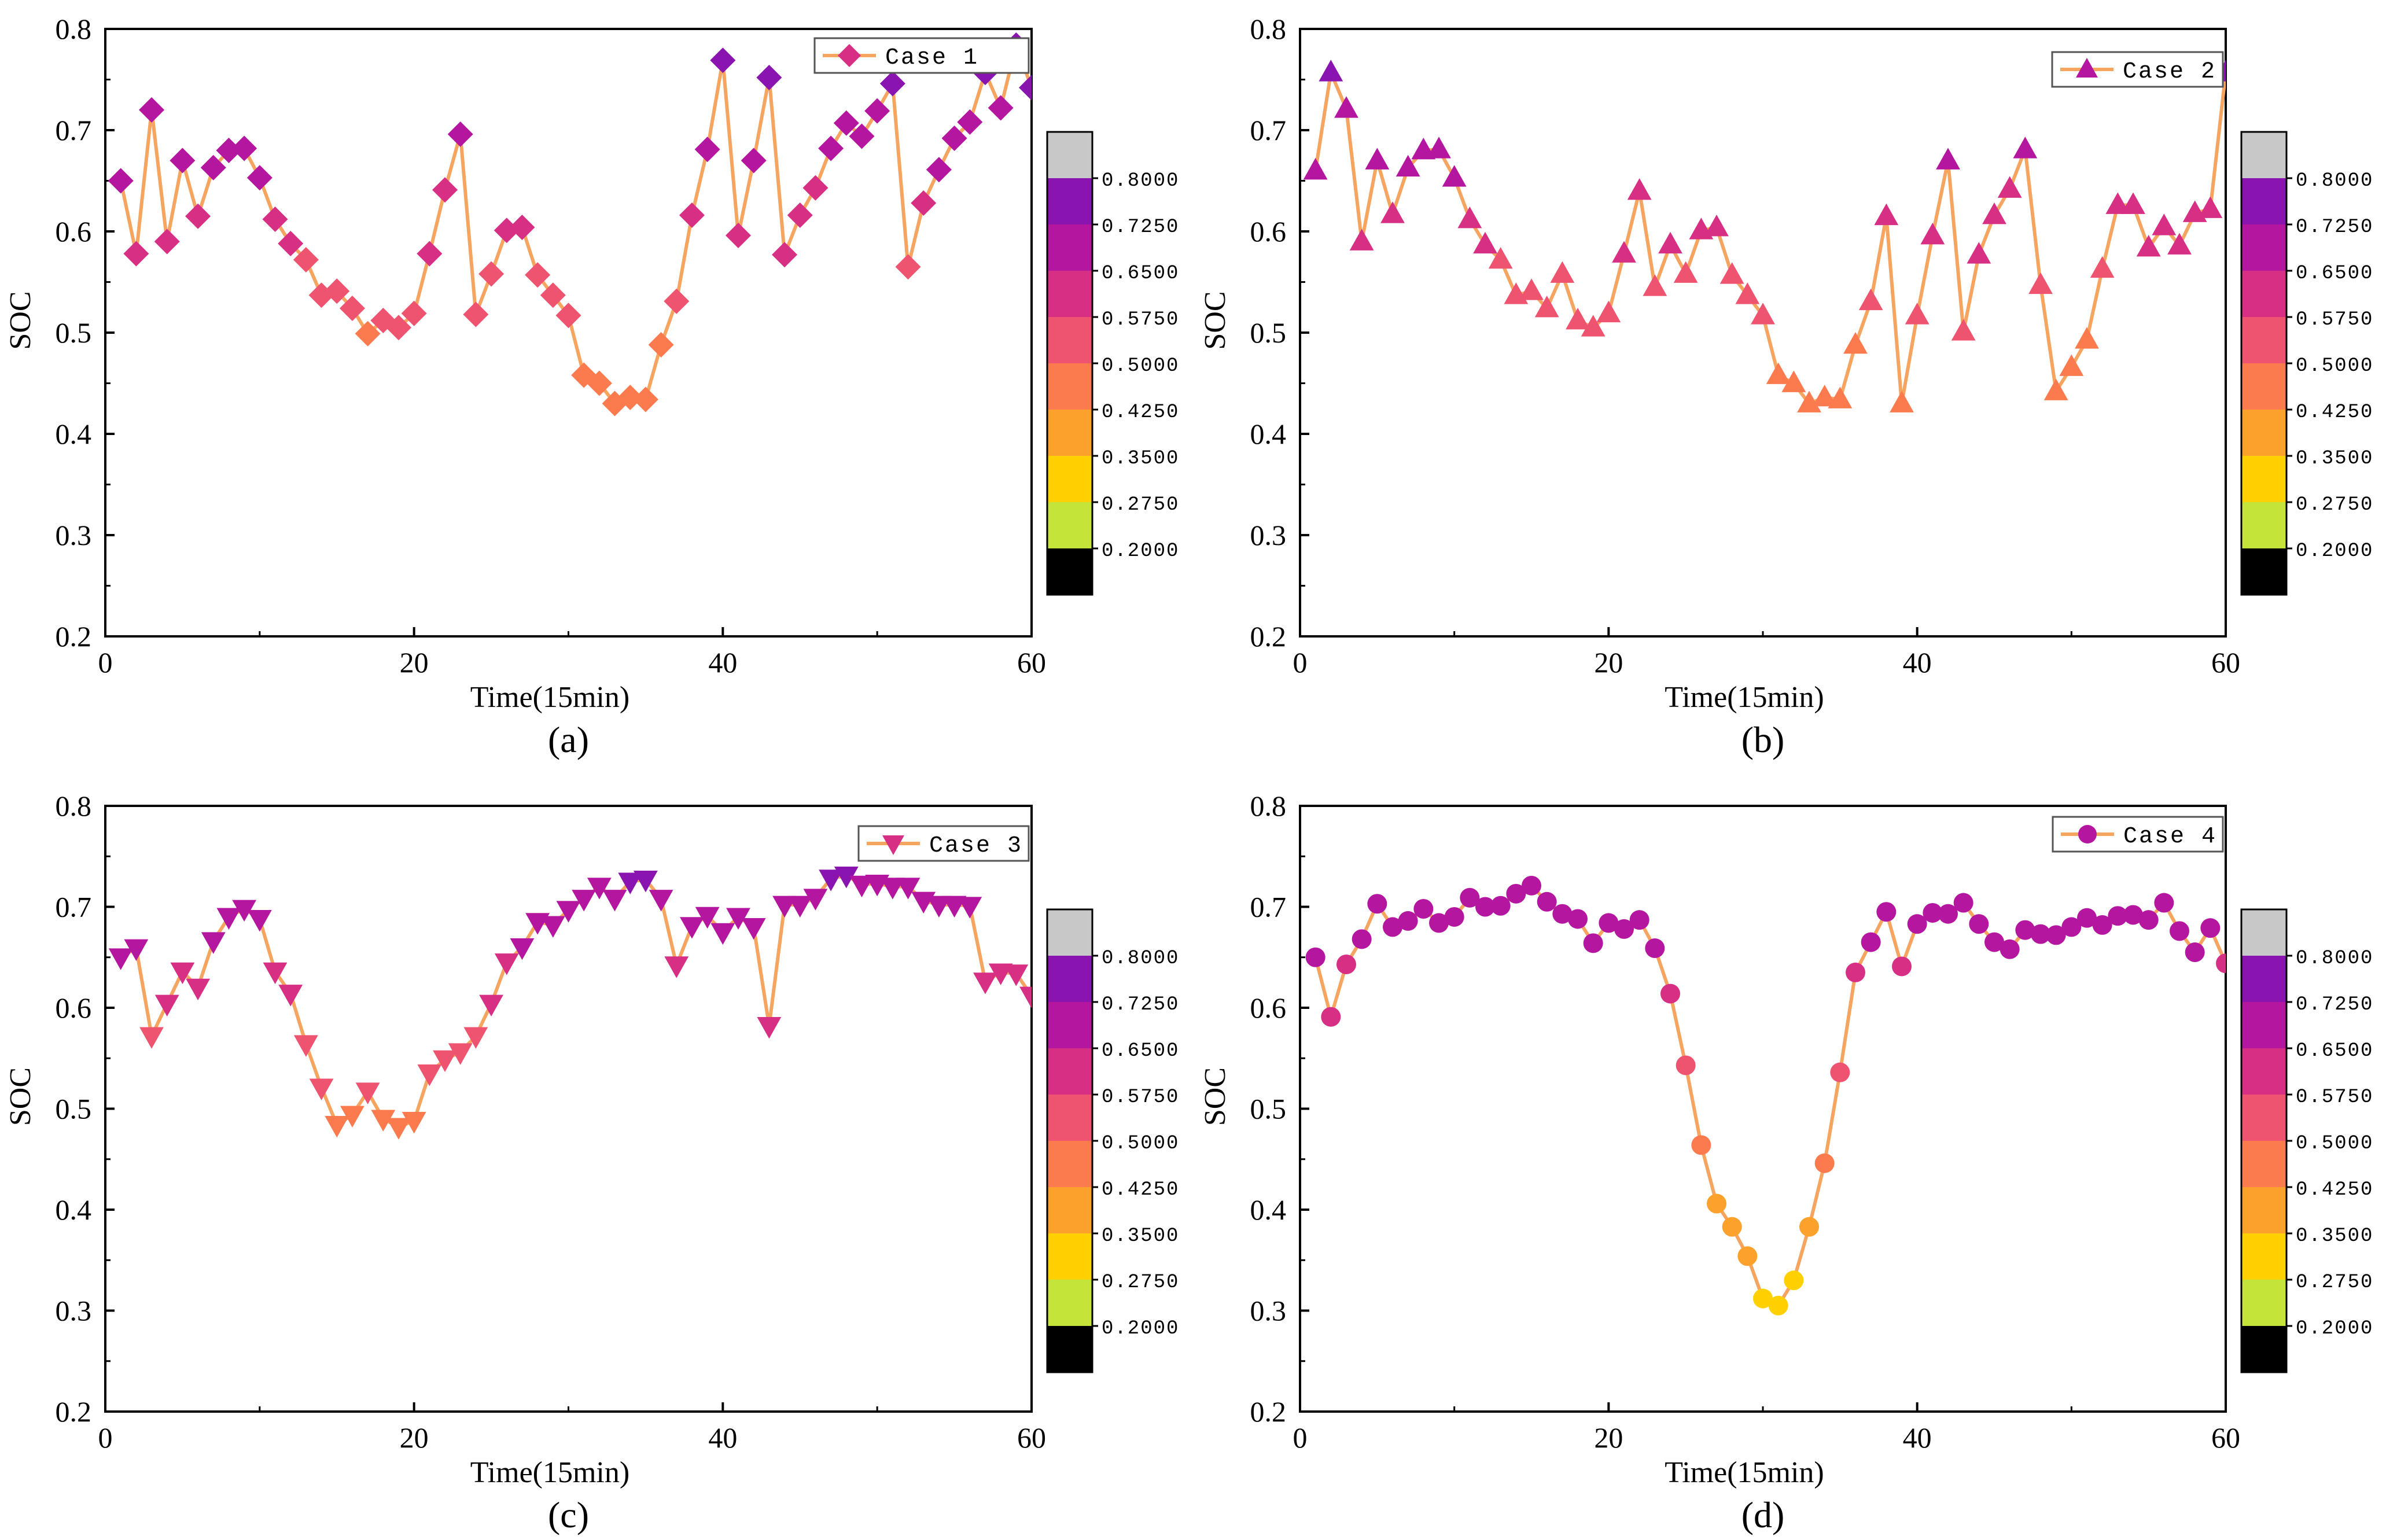 The height and width of the screenshot is (1540, 2386). I want to click on y-tick-label: 0.4, so click(74, 434).